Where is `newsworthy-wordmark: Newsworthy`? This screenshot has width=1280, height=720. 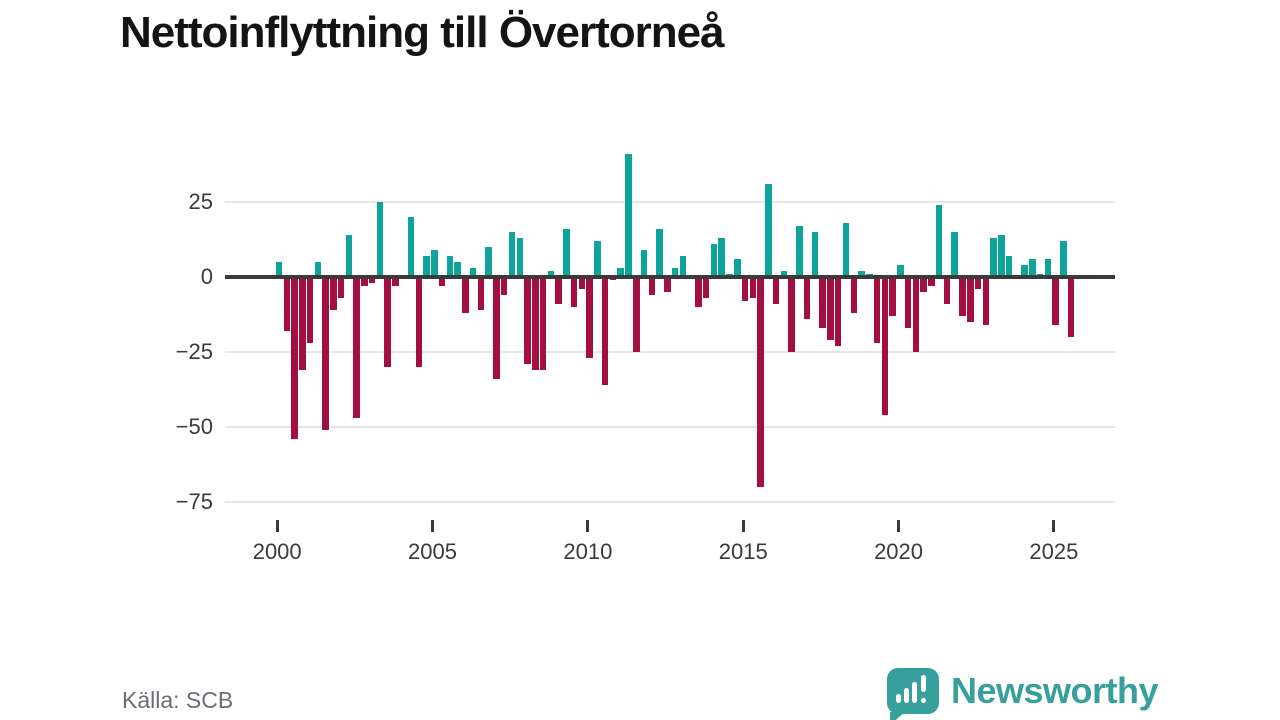 newsworthy-wordmark: Newsworthy is located at coordinates (1054, 690).